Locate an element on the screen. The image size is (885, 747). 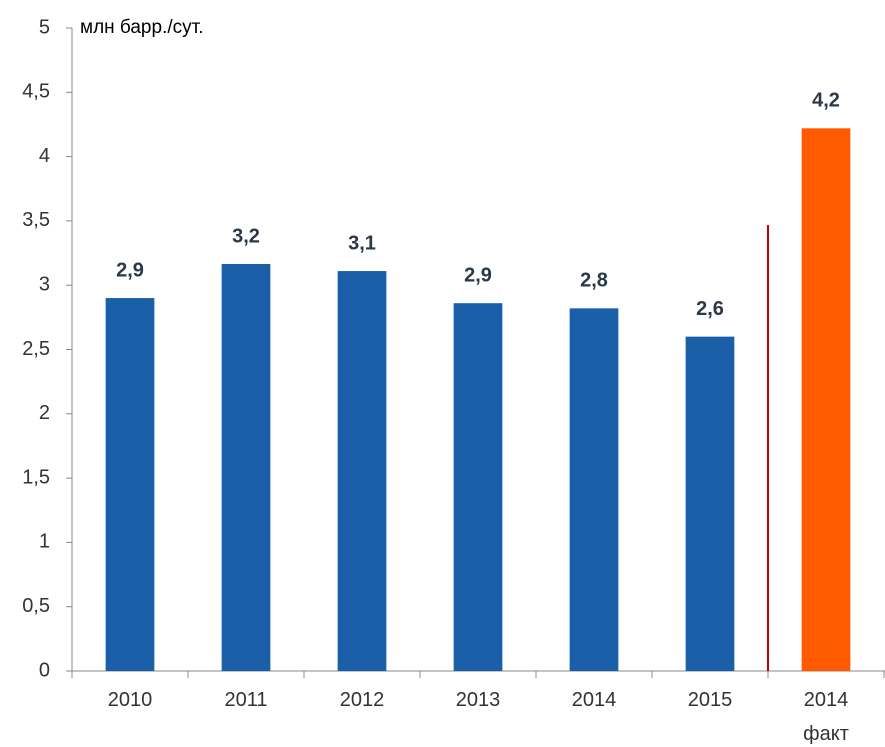
y-tick-label: 2,5 is located at coordinates (36, 349).